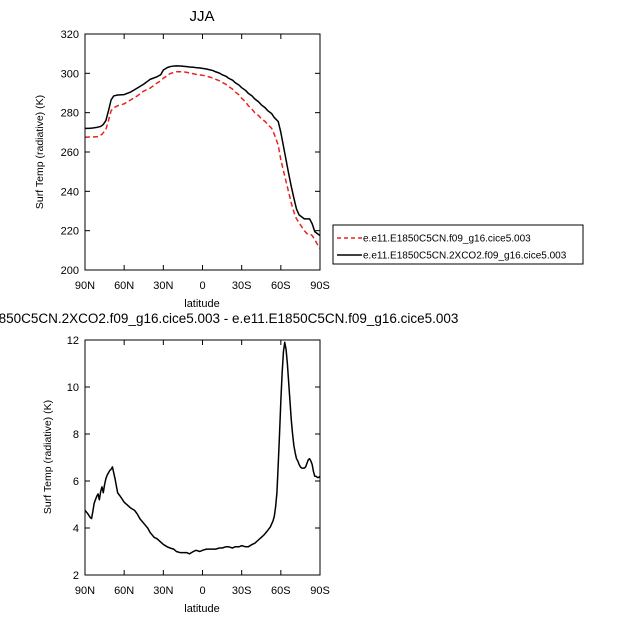 The width and height of the screenshot is (619, 621). Describe the element at coordinates (70, 153) in the screenshot. I see `y-tick-label: 260` at that location.